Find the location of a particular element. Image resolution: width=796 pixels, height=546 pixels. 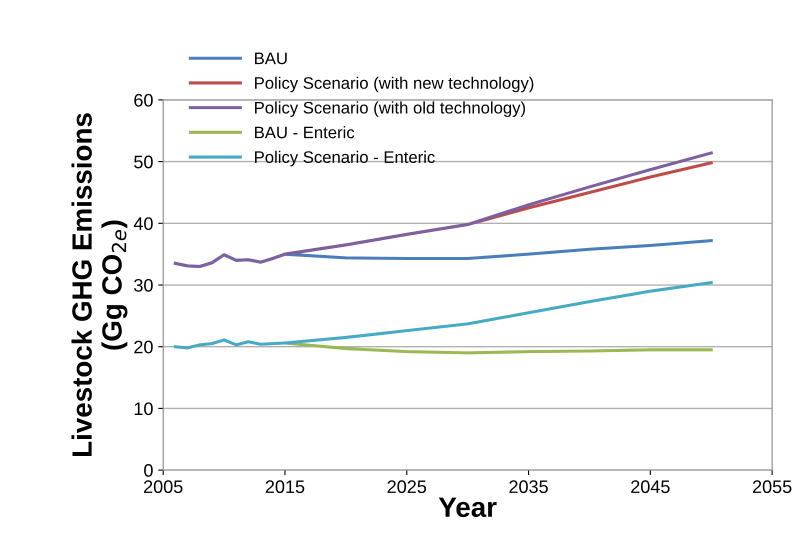

legend-label: Policy Scenario (with new technology) is located at coordinates (394, 84).